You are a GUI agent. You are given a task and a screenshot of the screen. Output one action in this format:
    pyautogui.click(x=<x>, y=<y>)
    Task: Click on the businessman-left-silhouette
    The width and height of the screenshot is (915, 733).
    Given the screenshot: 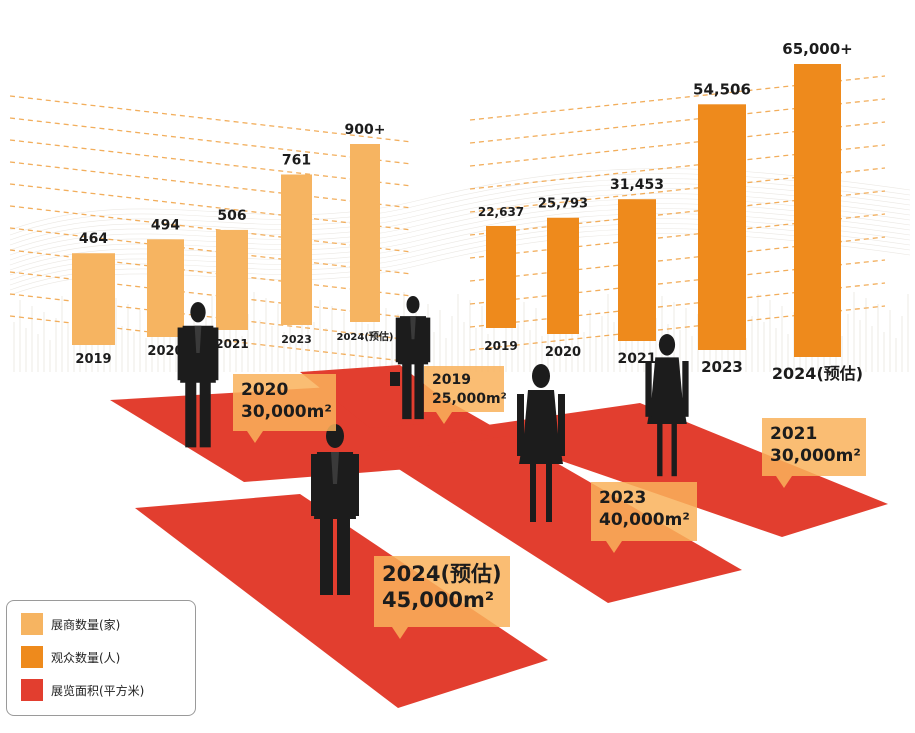 What is the action you would take?
    pyautogui.click(x=198, y=375)
    